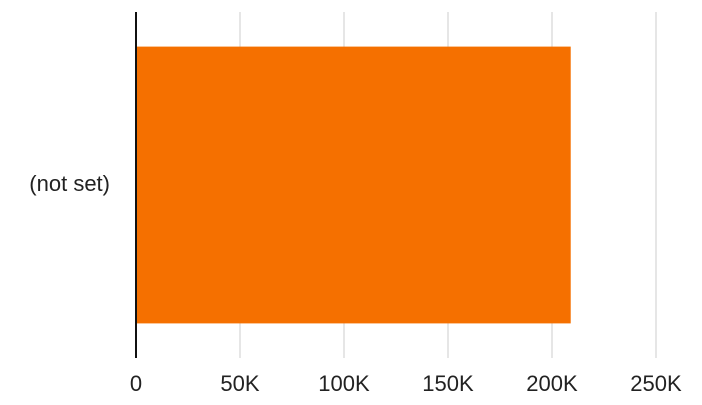 The image size is (702, 405). What do you see at coordinates (656, 383) in the screenshot?
I see `x-tick-label-5: 250K` at bounding box center [656, 383].